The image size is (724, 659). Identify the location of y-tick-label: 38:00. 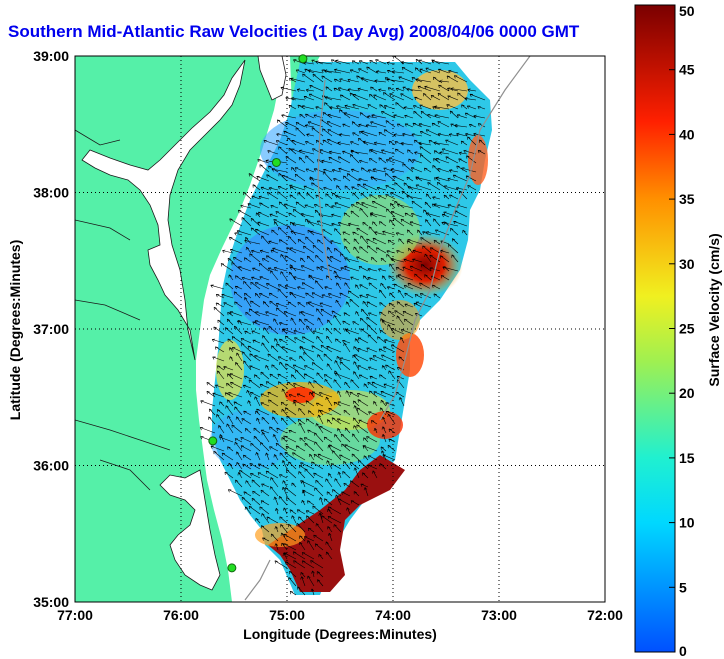
(51, 193).